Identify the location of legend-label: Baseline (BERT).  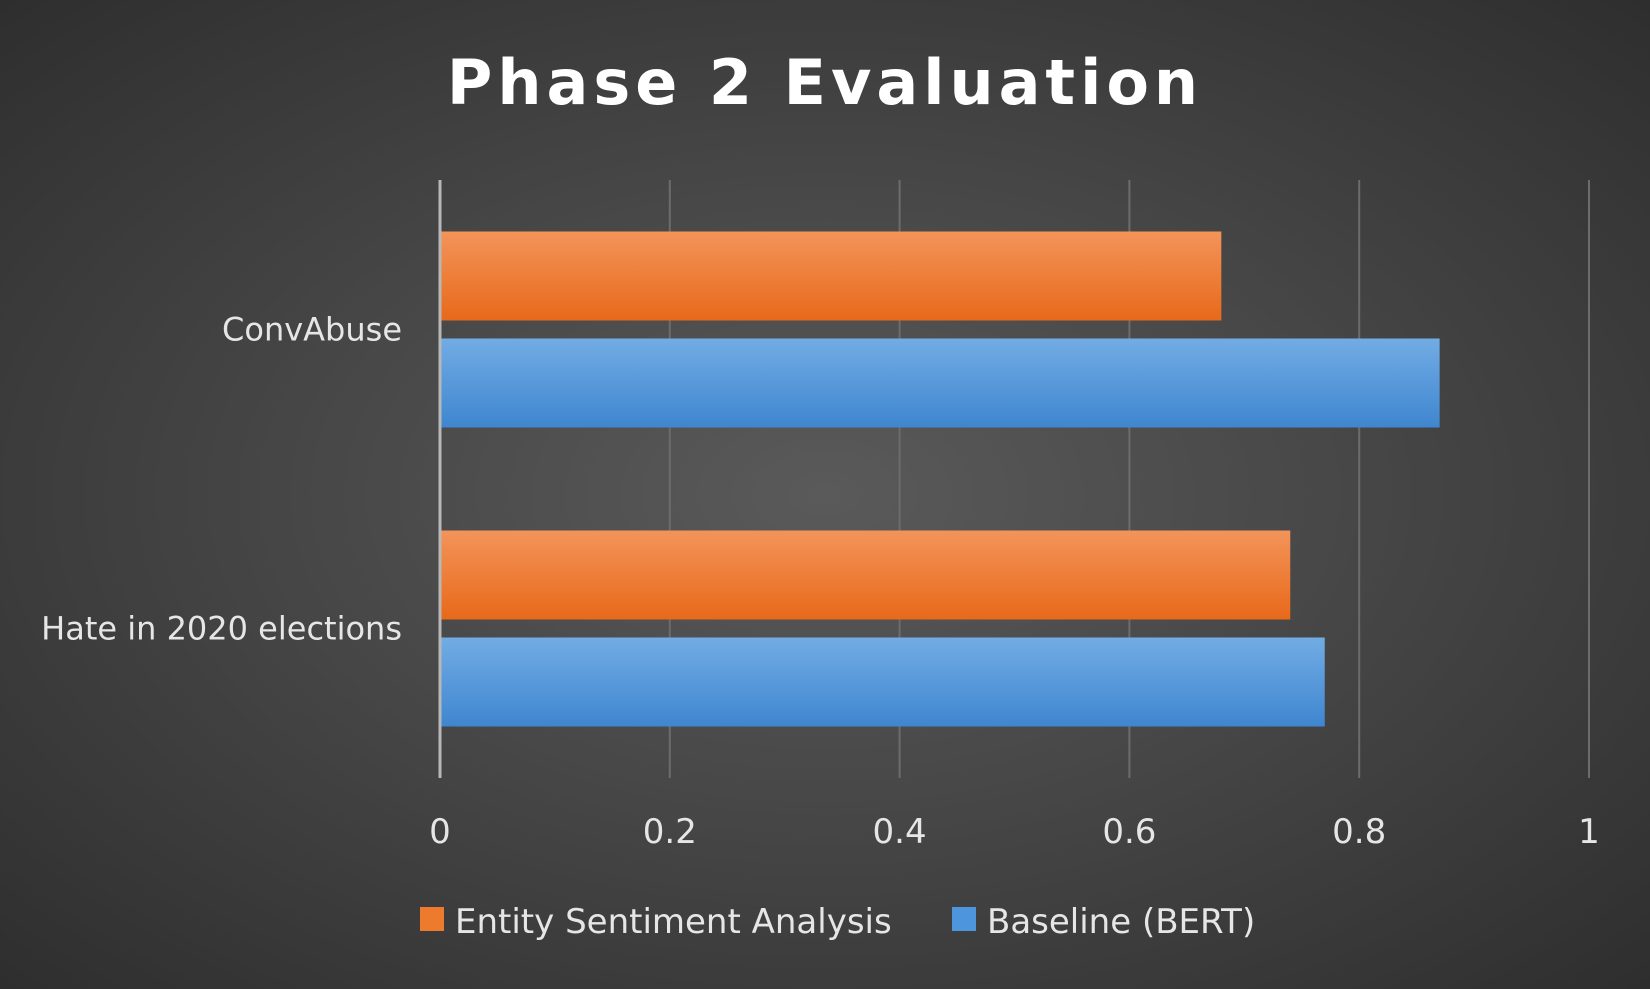
(1121, 922).